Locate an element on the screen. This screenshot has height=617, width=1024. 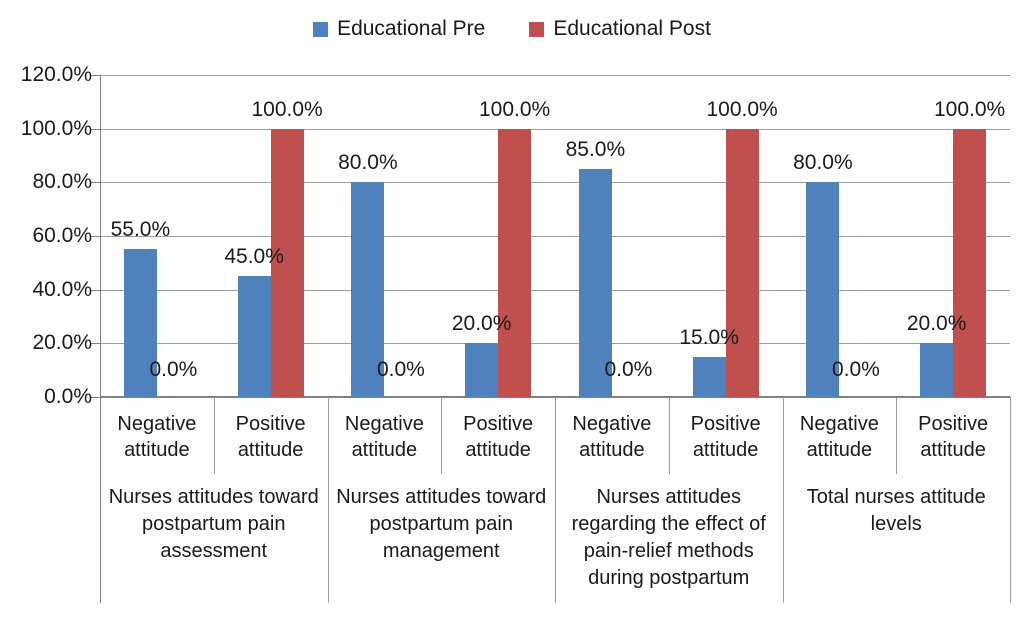
bar-value-label: 85.0% is located at coordinates (595, 149).